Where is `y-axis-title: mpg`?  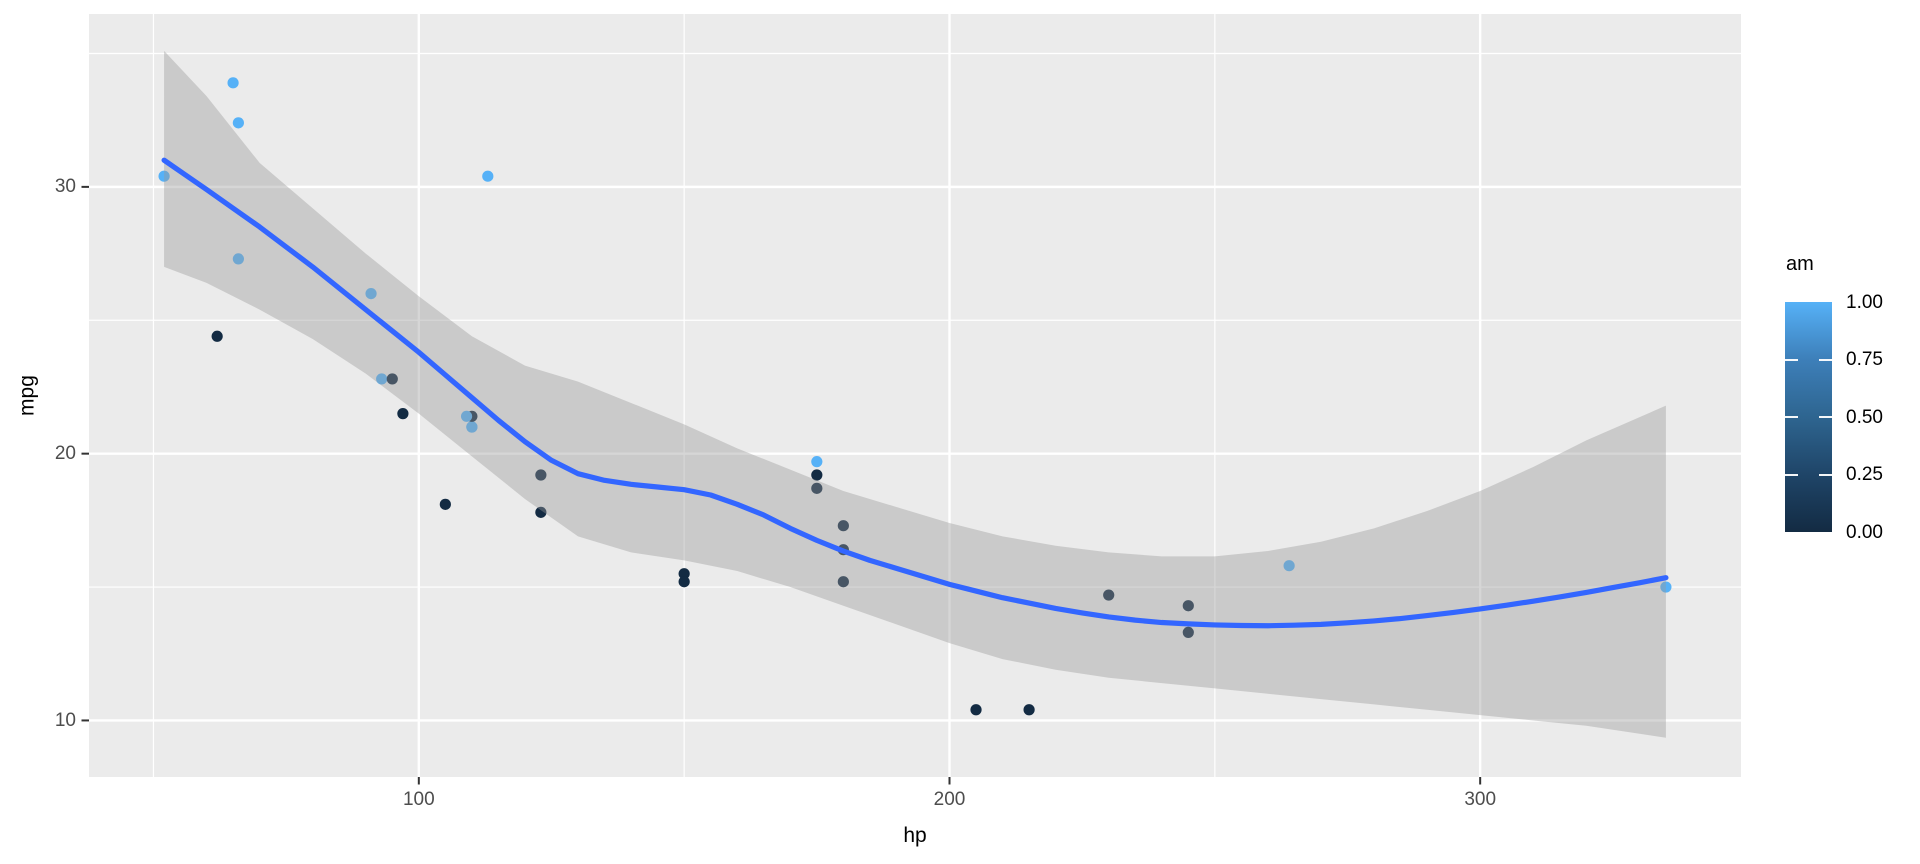
y-axis-title: mpg is located at coordinates (27, 395).